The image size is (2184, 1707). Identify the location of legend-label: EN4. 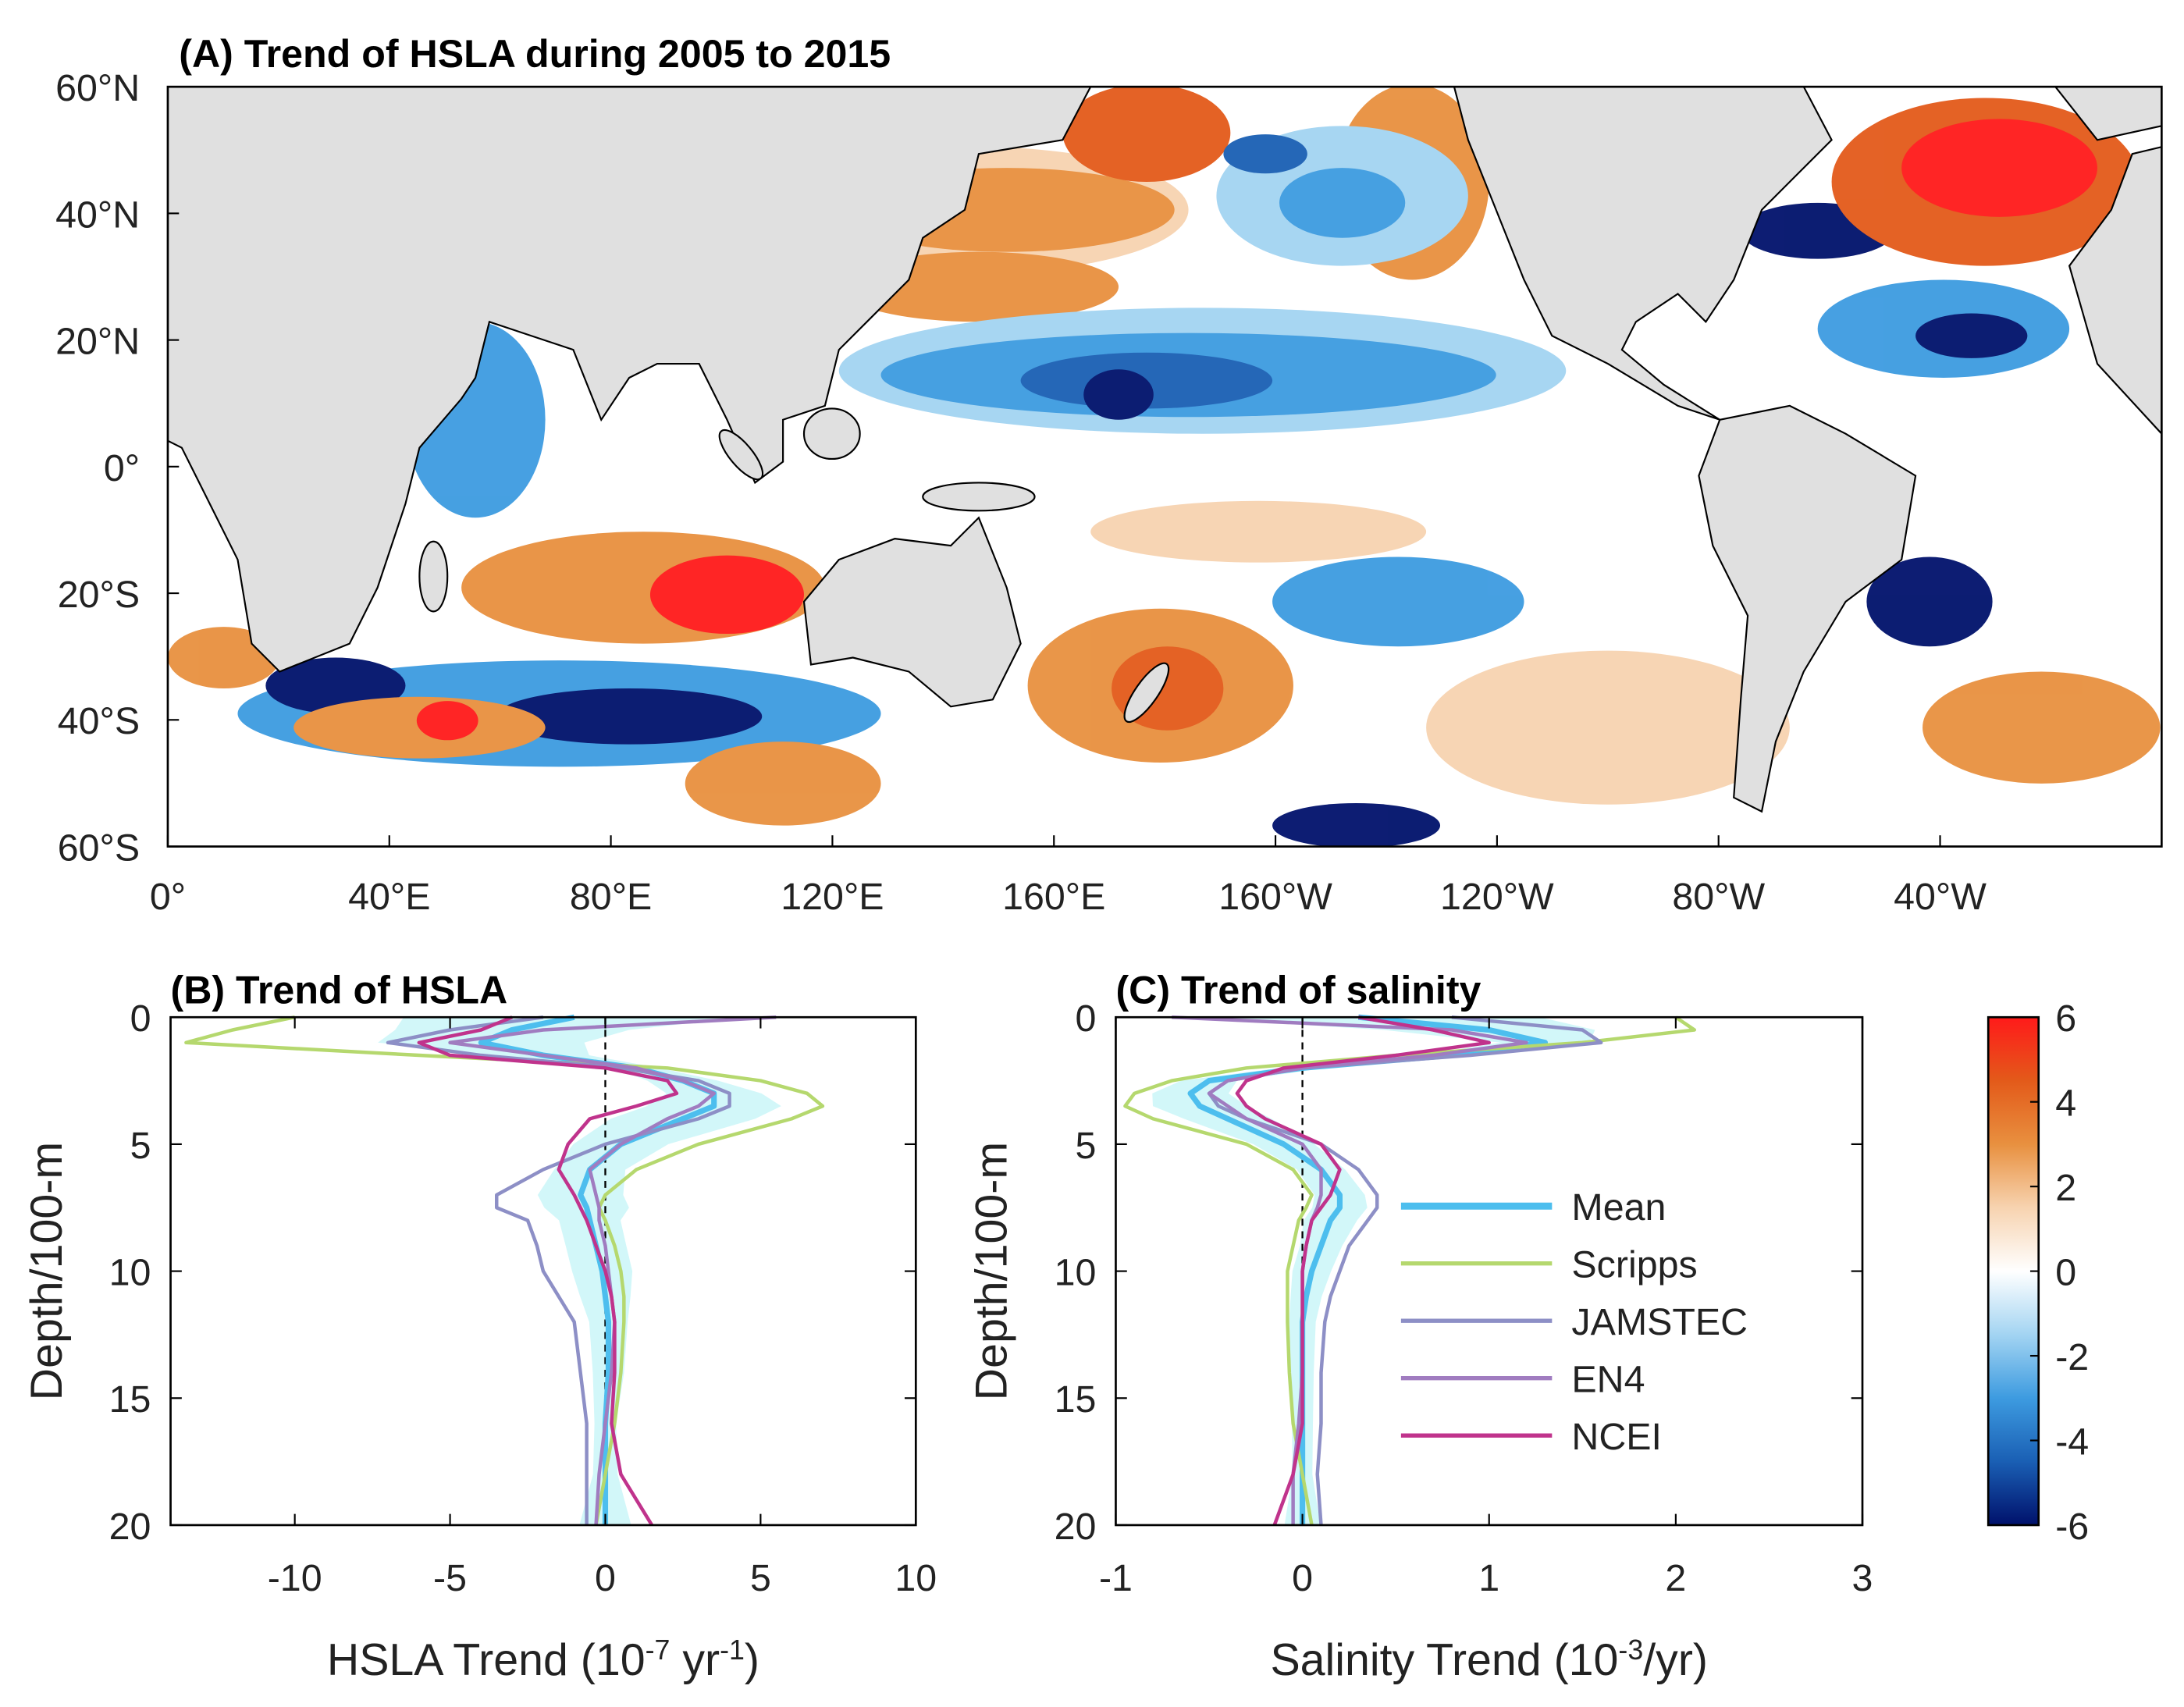
(1608, 1380).